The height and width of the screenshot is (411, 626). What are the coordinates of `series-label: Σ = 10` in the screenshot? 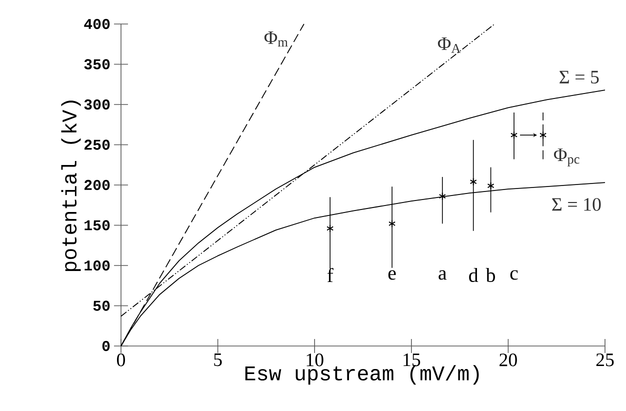 It's located at (576, 204).